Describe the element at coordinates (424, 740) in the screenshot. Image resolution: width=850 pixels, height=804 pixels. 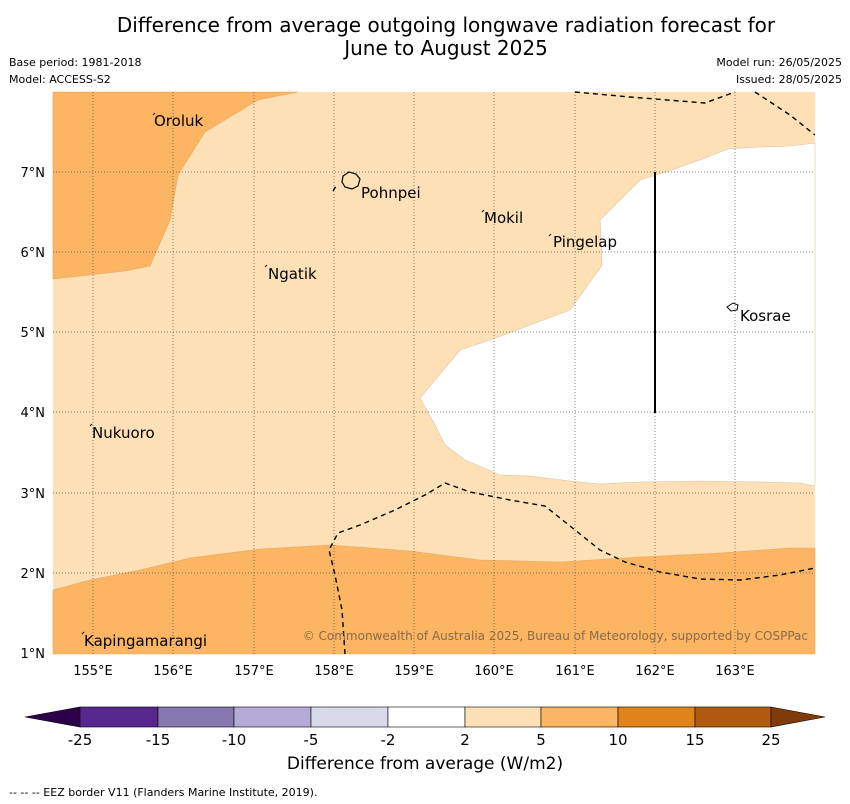
I see `colorbar-tick-labels: -25 -15 -10 -5 -2 2 5 10 15 25` at that location.